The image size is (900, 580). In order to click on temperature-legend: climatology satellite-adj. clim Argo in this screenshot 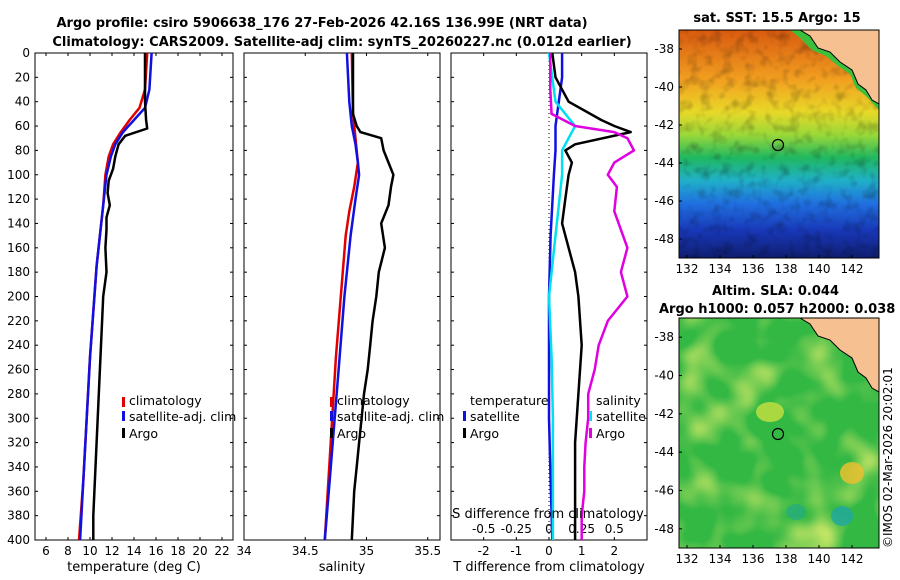, I will do `click(179, 417)`.